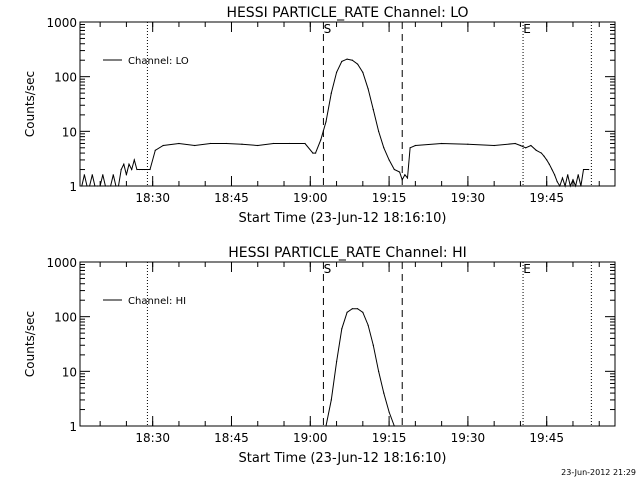 This screenshot has width=640, height=480. Describe the element at coordinates (598, 472) in the screenshot. I see `footer-timestamp: 23-Jun-2012 21:29` at that location.